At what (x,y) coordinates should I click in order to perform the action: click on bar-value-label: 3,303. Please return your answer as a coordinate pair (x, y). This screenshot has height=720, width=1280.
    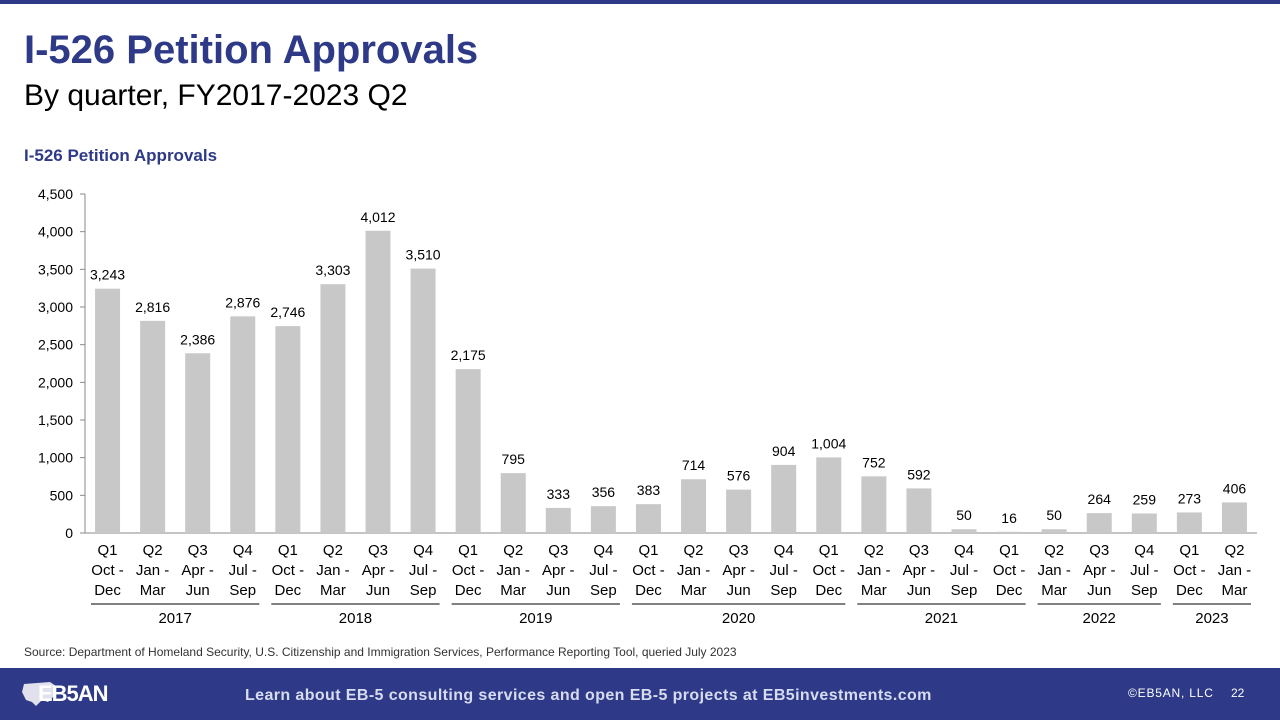
    Looking at the image, I should click on (332, 270).